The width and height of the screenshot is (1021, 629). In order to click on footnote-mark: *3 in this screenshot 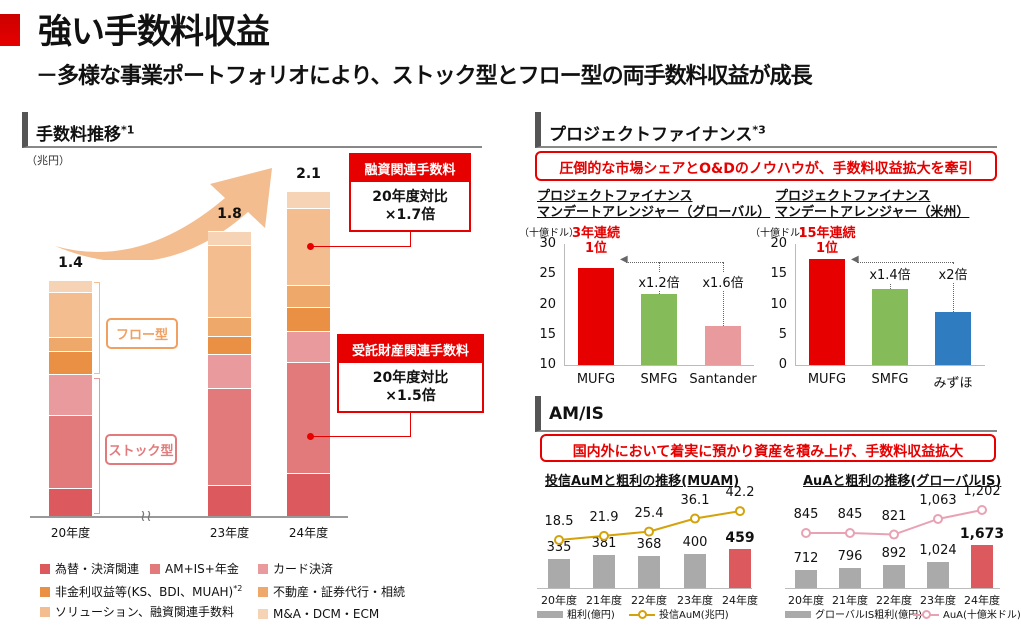, I will do `click(759, 130)`.